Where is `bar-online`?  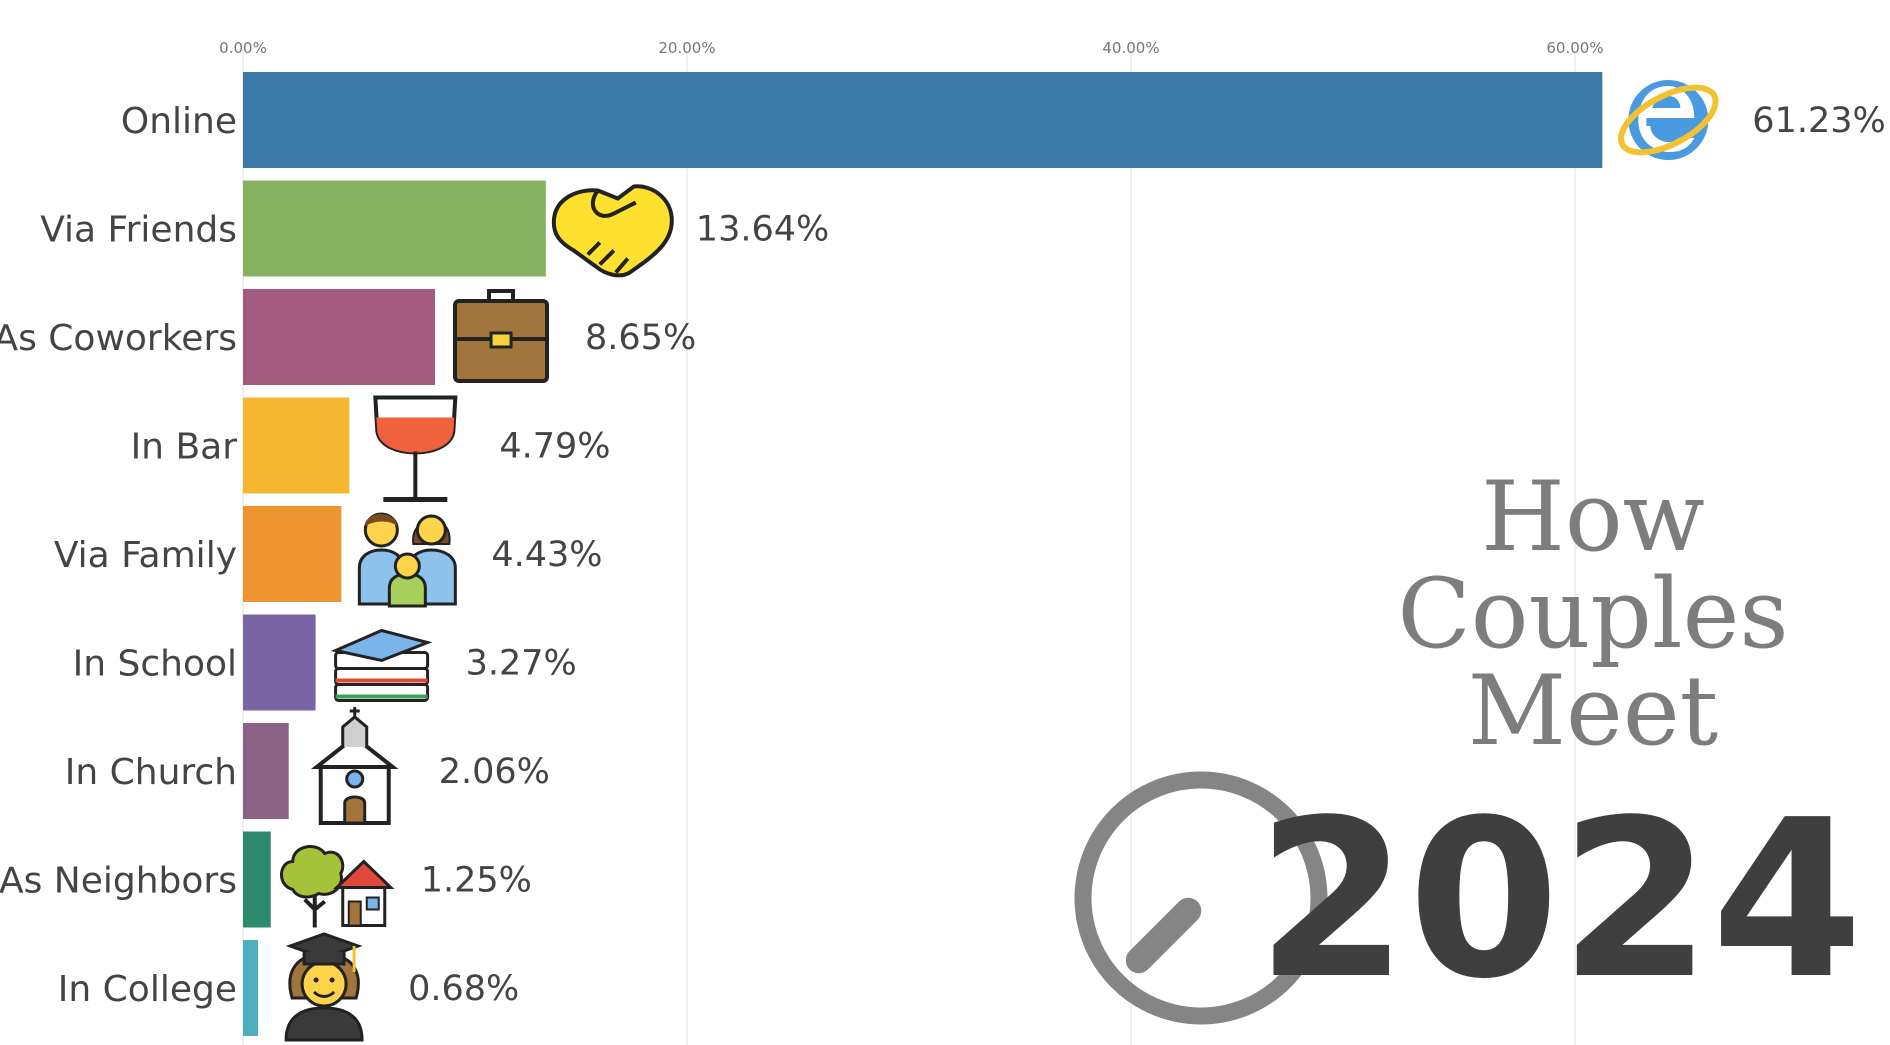
bar-online is located at coordinates (923, 120).